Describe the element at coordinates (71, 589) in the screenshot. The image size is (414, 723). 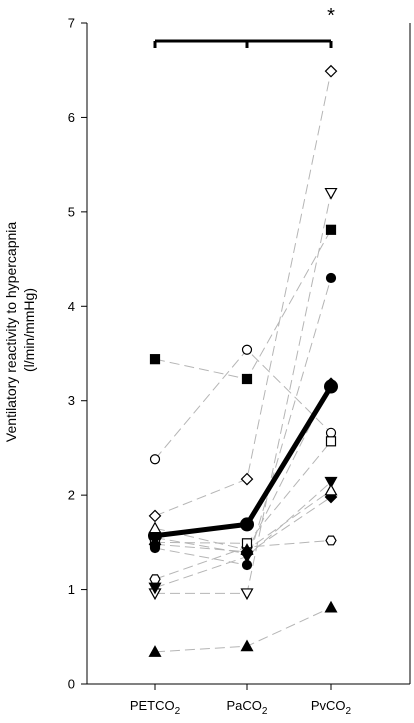
I see `y-tick-label: 1` at that location.